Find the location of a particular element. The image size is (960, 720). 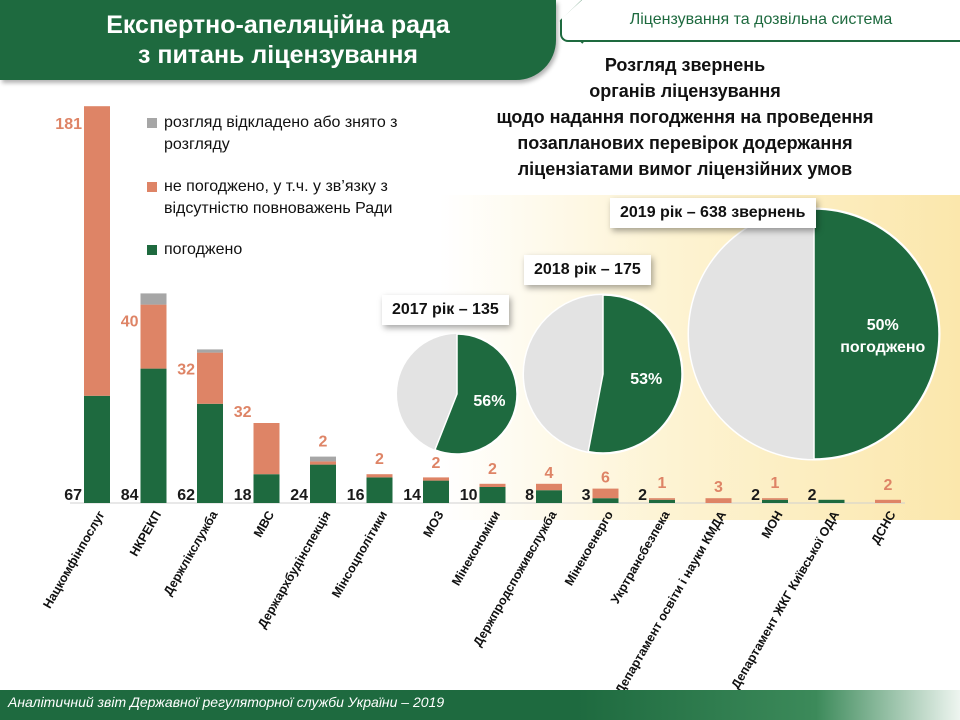

data-label-rejected: 181 is located at coordinates (68, 124).